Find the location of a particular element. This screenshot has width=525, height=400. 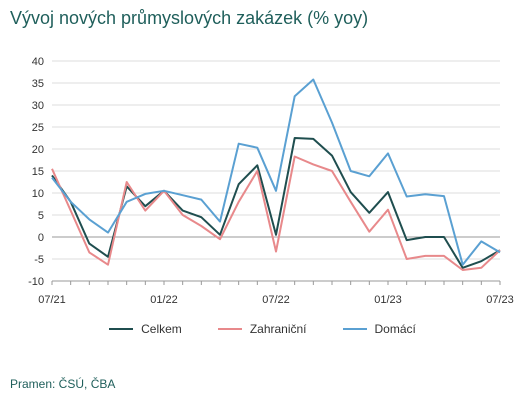

y-tick-label: 20 is located at coordinates (38, 150).